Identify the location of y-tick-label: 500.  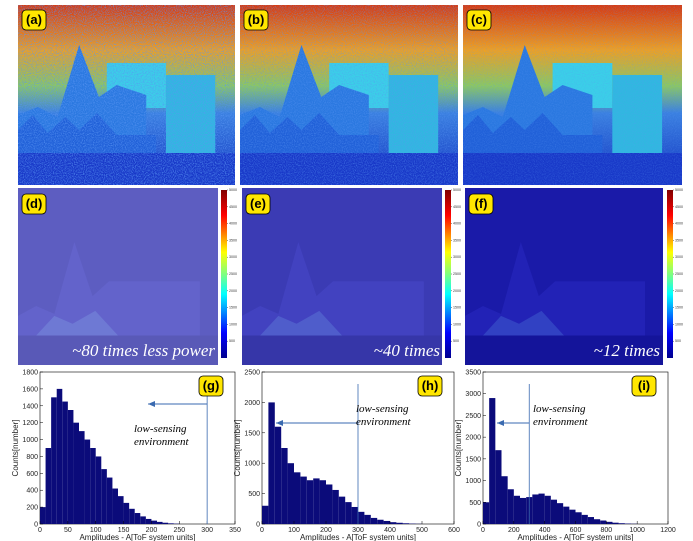
(475, 503).